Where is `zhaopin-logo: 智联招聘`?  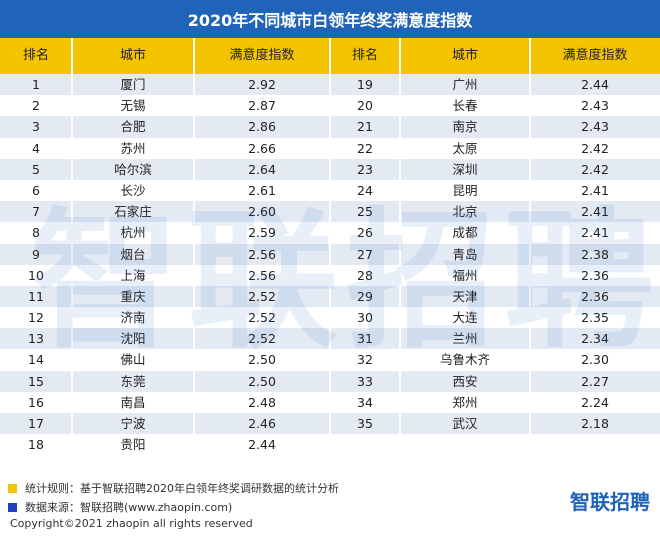 zhaopin-logo: 智联招聘 is located at coordinates (610, 502).